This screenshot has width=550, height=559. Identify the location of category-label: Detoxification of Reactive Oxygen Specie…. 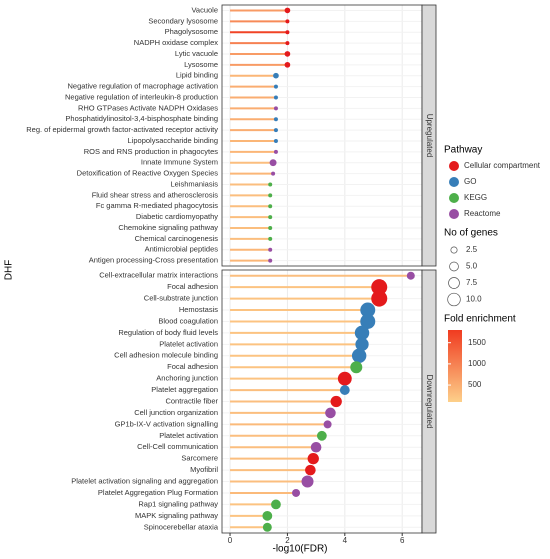
(148, 173).